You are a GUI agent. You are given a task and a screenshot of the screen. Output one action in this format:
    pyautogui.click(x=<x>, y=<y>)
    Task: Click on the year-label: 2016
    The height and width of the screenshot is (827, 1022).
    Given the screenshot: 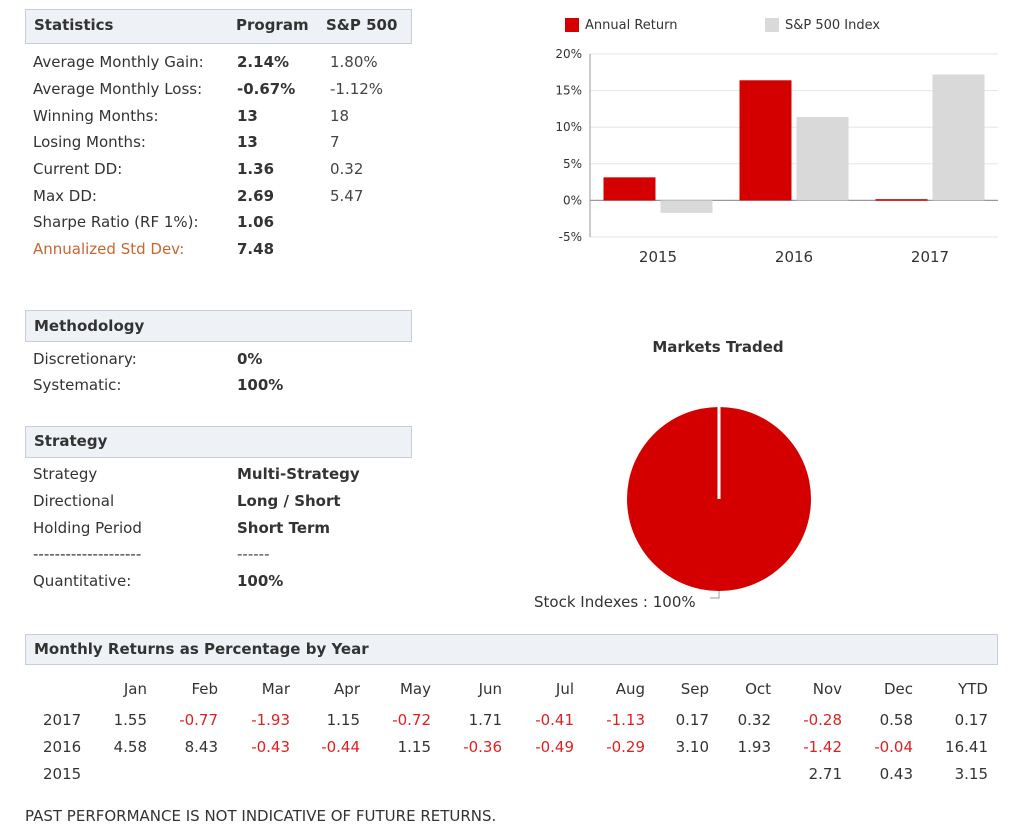 What is the action you would take?
    pyautogui.click(x=62, y=747)
    